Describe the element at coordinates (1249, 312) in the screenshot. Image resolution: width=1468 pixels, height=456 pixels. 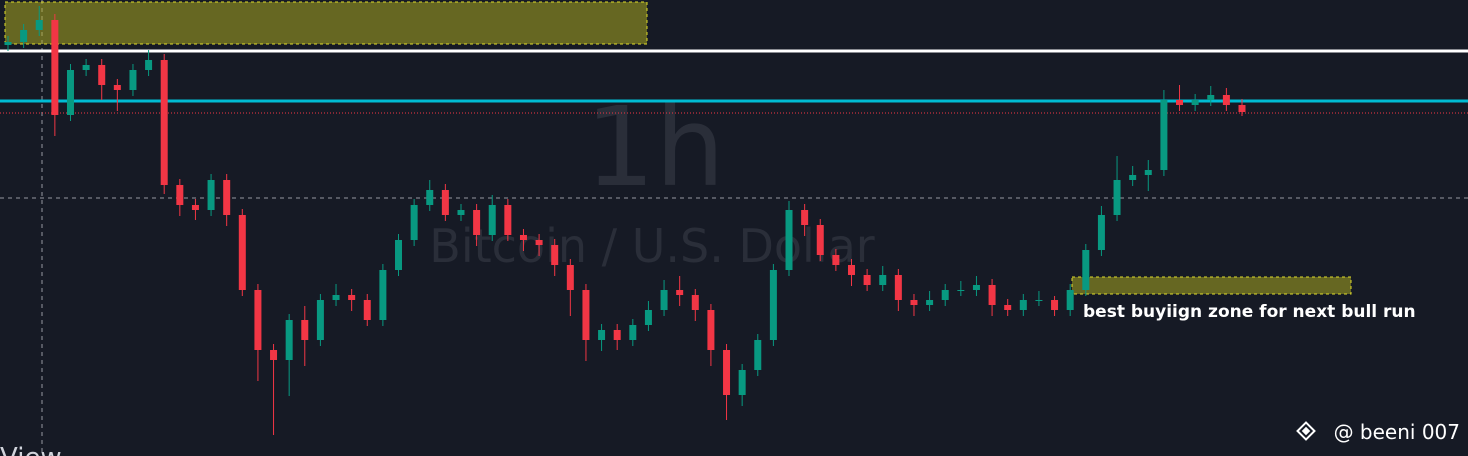
I see `annotation: best buyiign zone for next bull run` at that location.